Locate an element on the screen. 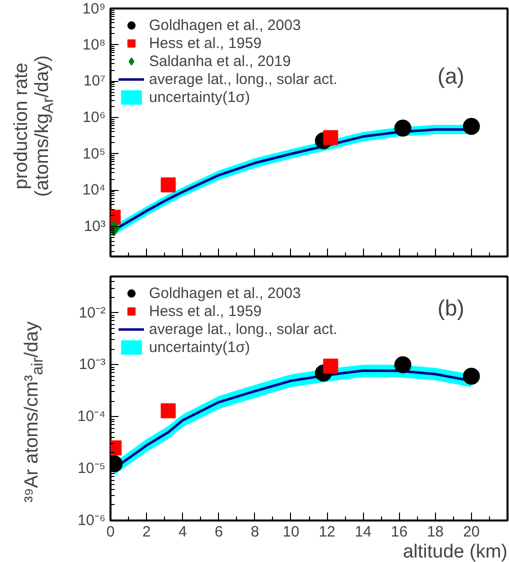 The width and height of the screenshot is (509, 562). x-tick-label: 12 is located at coordinates (327, 532).